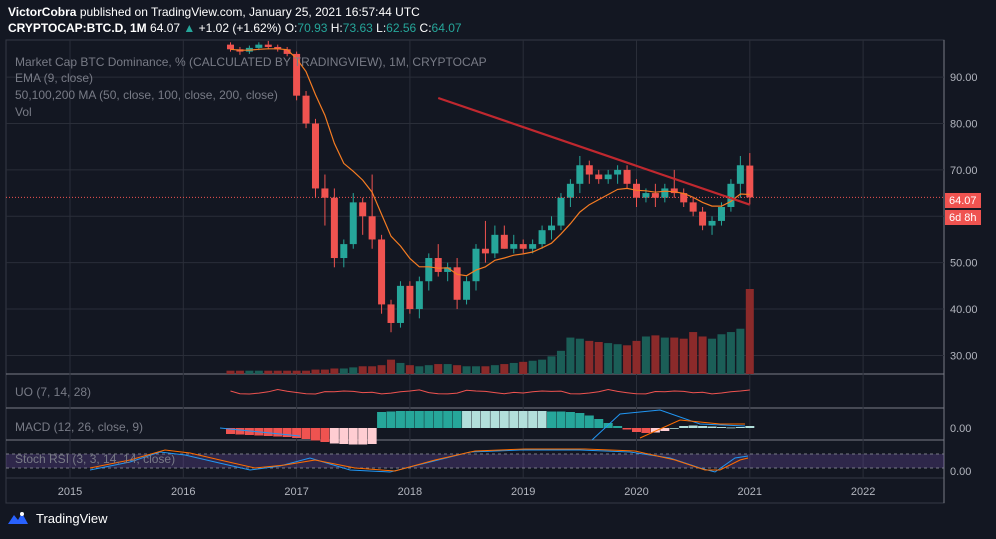 This screenshot has width=996, height=539. What do you see at coordinates (964, 356) in the screenshot?
I see `y-tick-label: 30.00` at bounding box center [964, 356].